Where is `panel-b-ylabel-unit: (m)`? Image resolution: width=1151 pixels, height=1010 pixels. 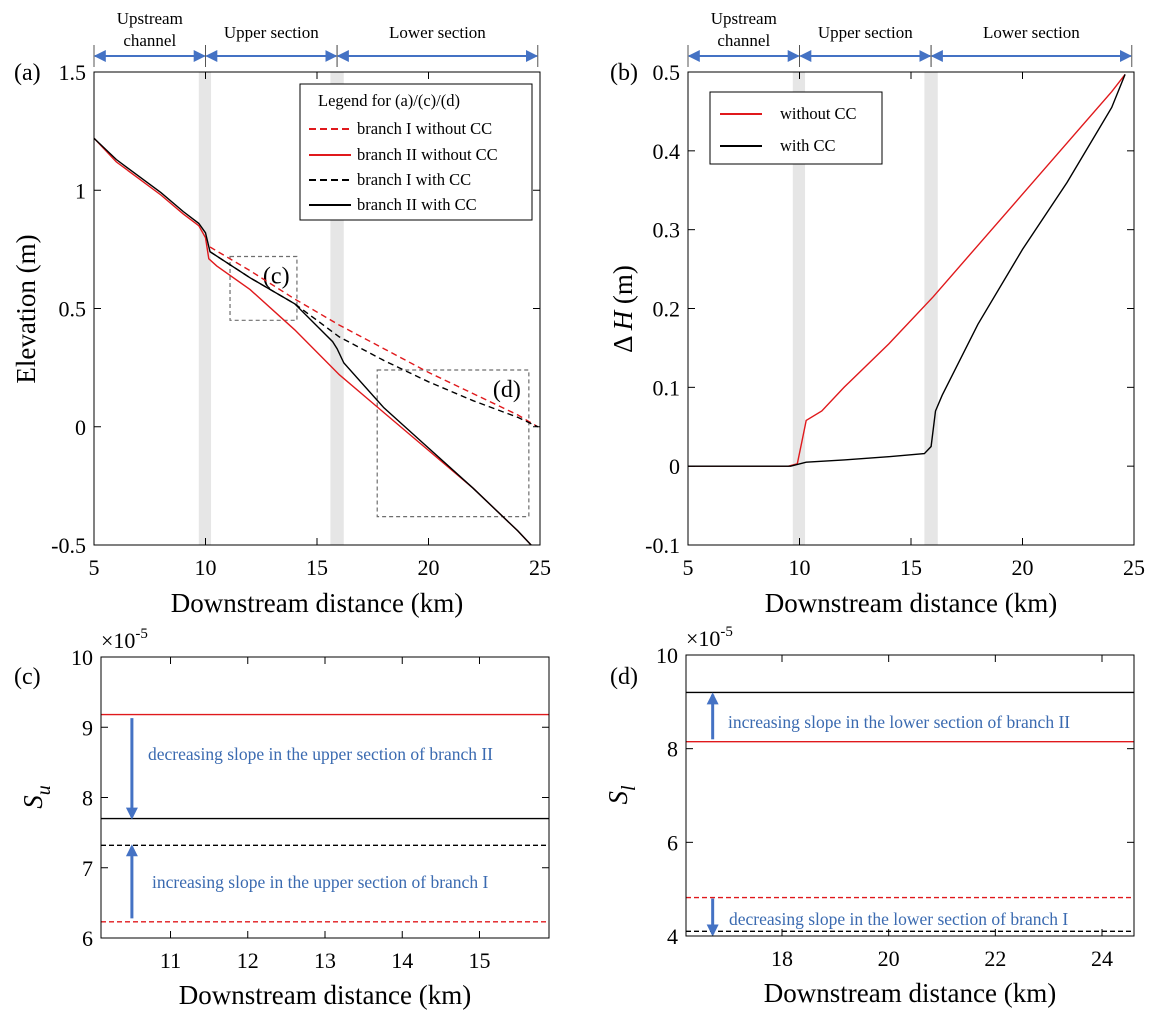 panel-b-ylabel-unit: (m) is located at coordinates (623, 284).